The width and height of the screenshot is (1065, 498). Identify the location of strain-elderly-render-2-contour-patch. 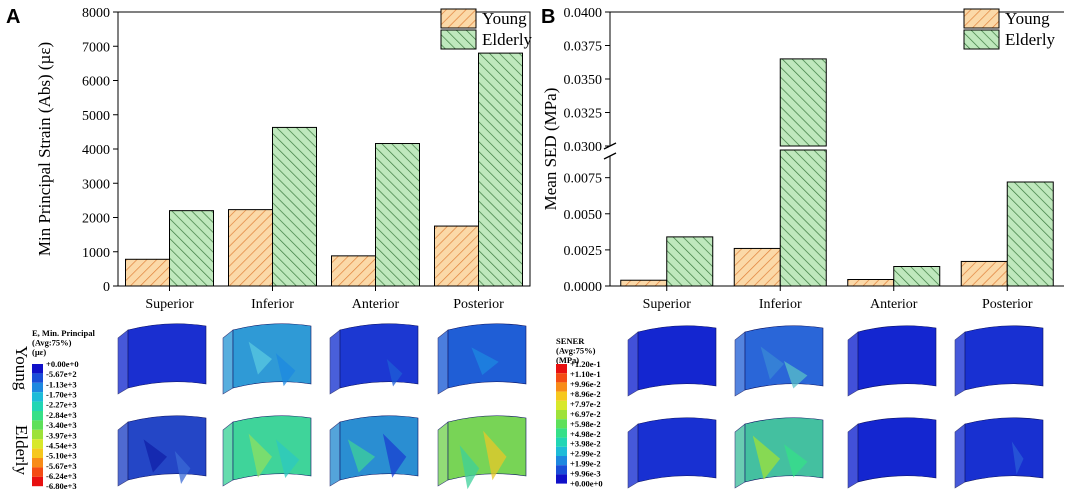
(260, 455).